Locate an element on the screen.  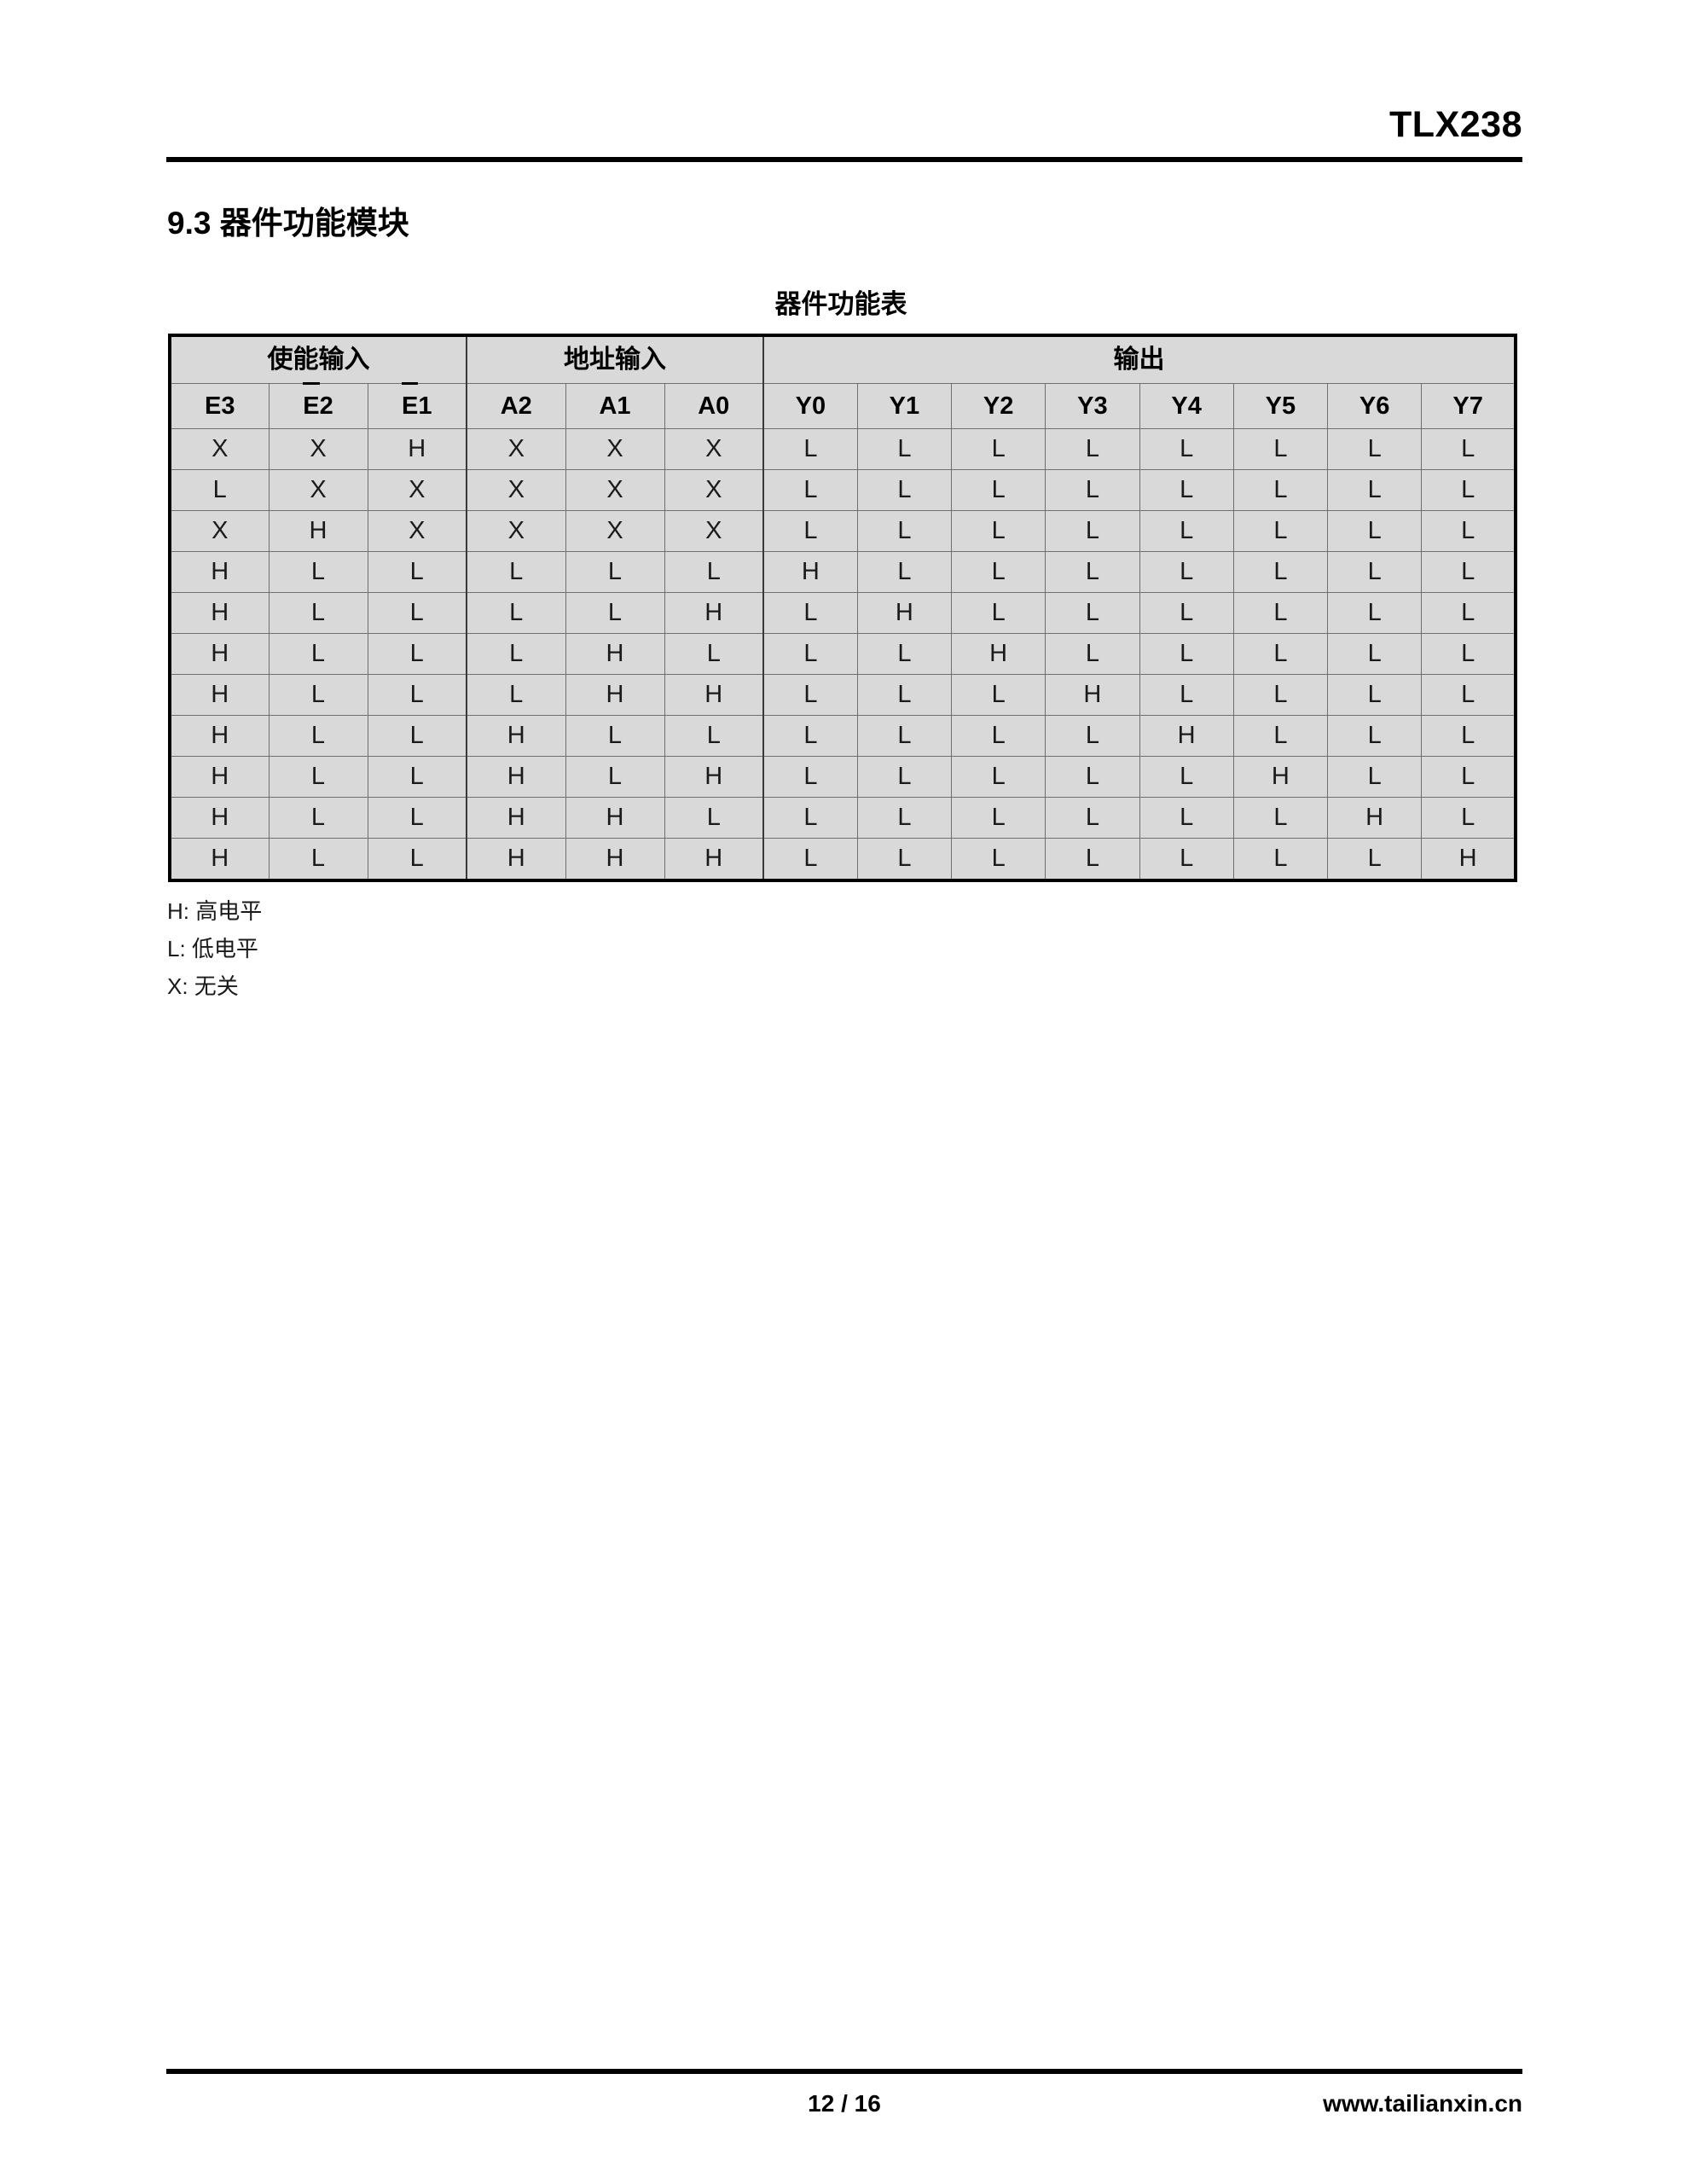
section-heading: 9.3 器件功能模块 is located at coordinates (288, 224).